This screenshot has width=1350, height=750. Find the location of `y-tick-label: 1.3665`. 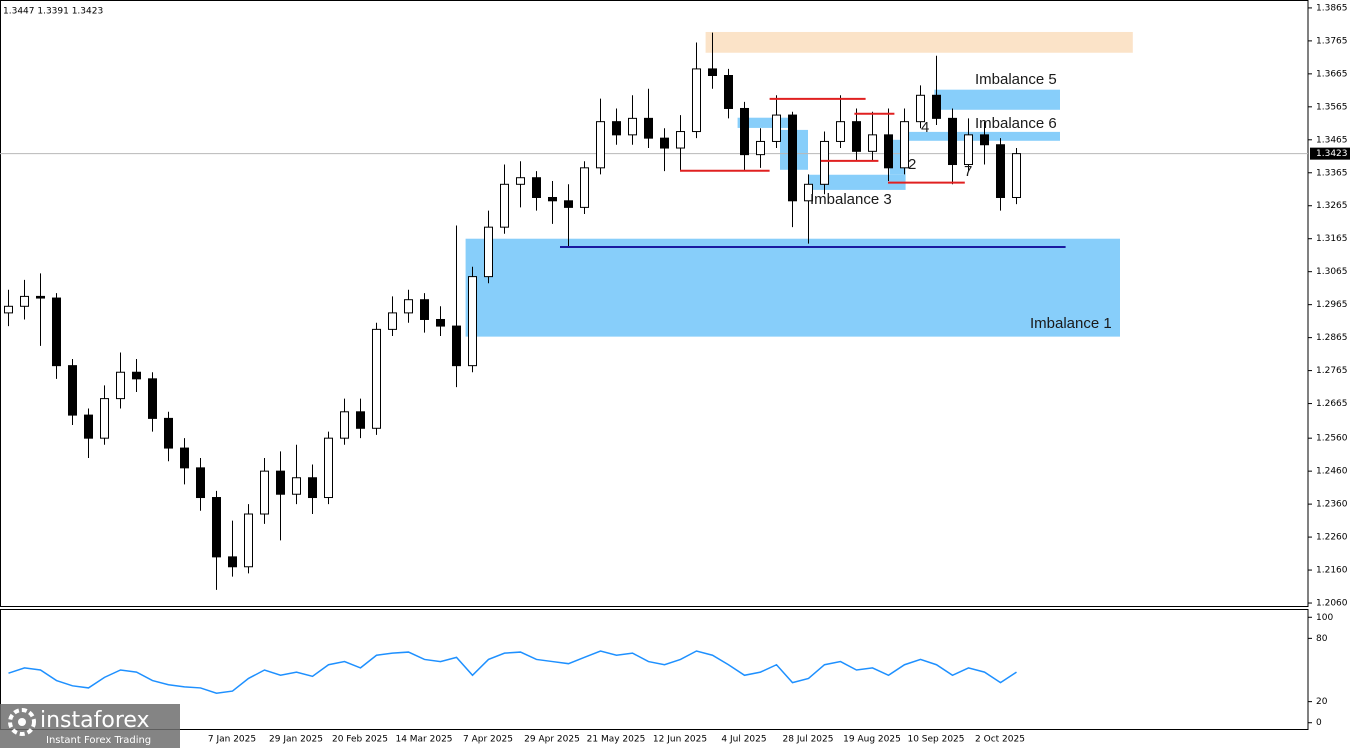

y-tick-label: 1.3665 is located at coordinates (1332, 74).